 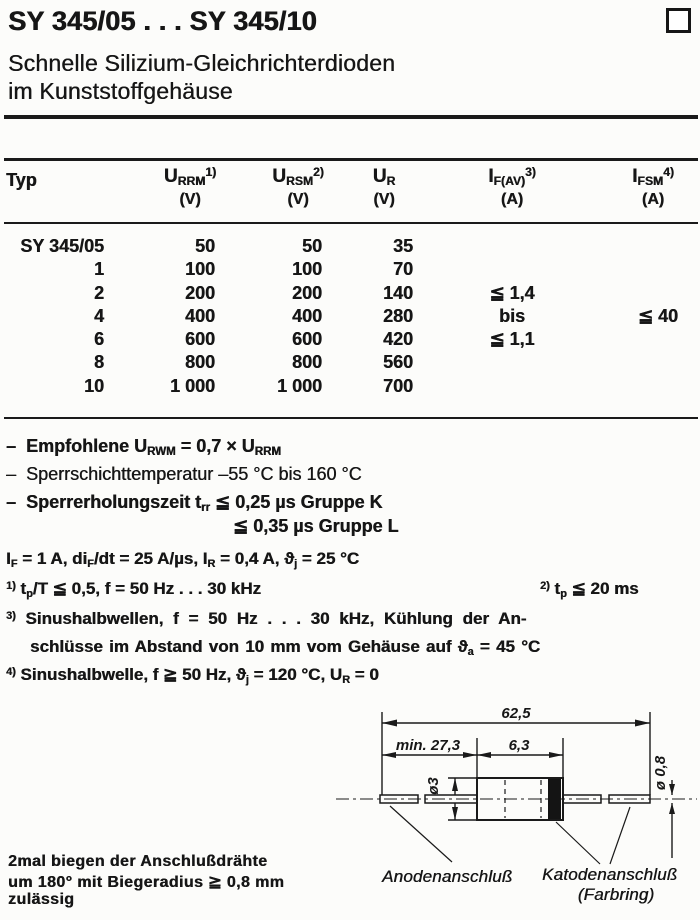 I want to click on cell-ifsm: ≦ 40, so click(x=658, y=315).